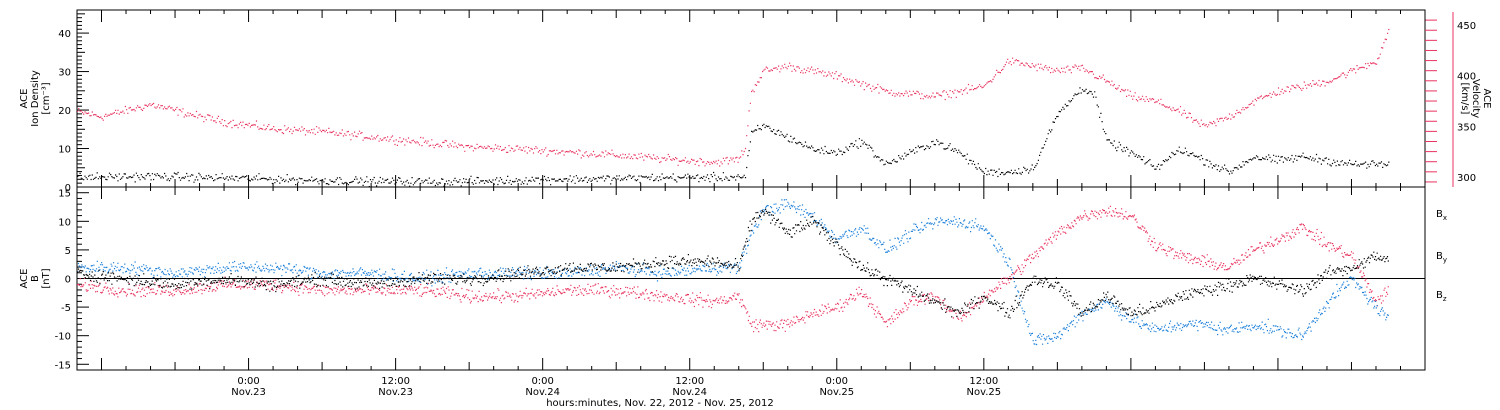  I want to click on legend-sub: x, so click(1445, 218).